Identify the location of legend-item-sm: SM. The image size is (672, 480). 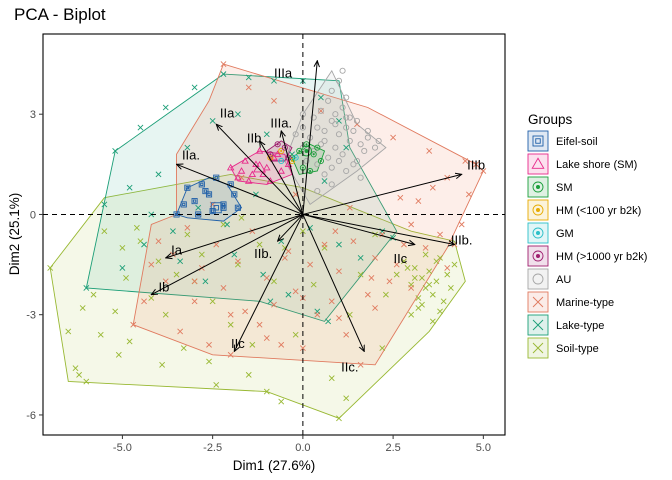
(550, 187).